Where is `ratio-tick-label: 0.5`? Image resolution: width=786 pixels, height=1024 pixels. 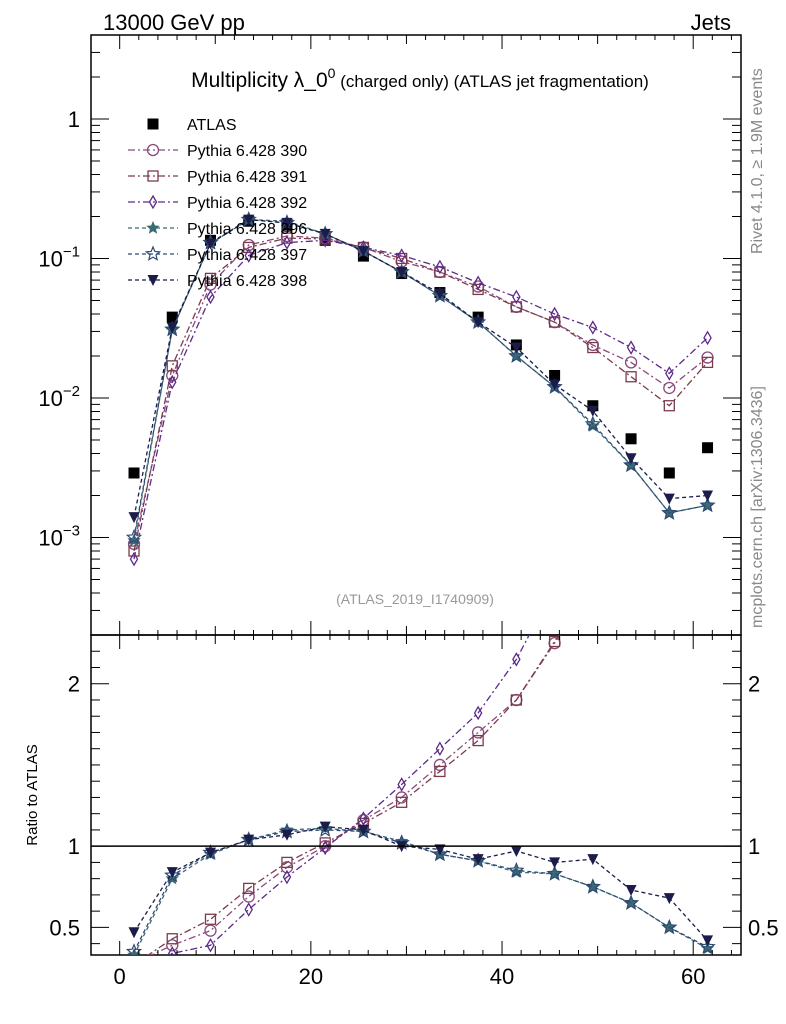
ratio-tick-label: 0.5 is located at coordinates (64, 927).